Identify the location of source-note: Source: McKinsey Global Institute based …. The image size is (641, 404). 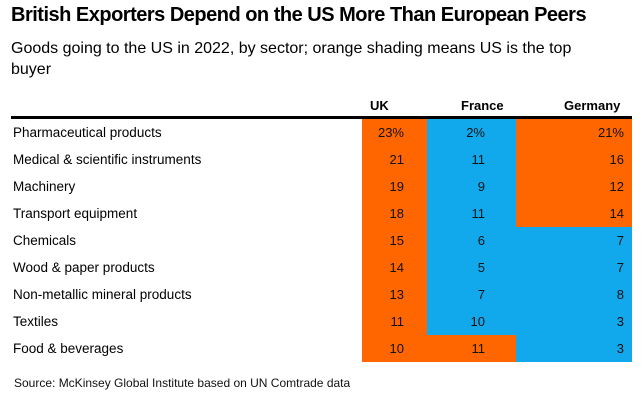
(182, 383).